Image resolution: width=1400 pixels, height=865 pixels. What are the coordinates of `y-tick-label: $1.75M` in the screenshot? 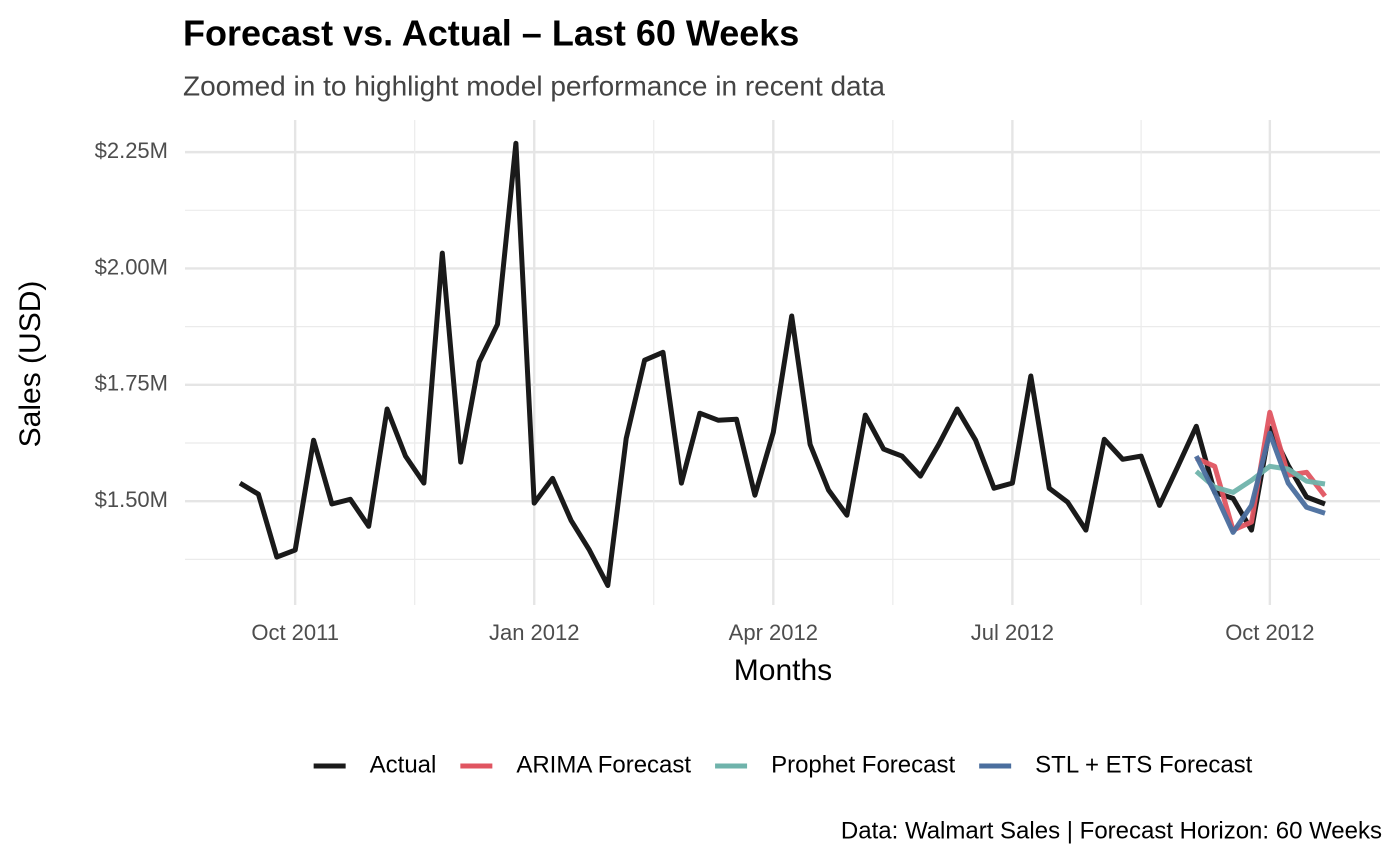 It's located at (131, 383).